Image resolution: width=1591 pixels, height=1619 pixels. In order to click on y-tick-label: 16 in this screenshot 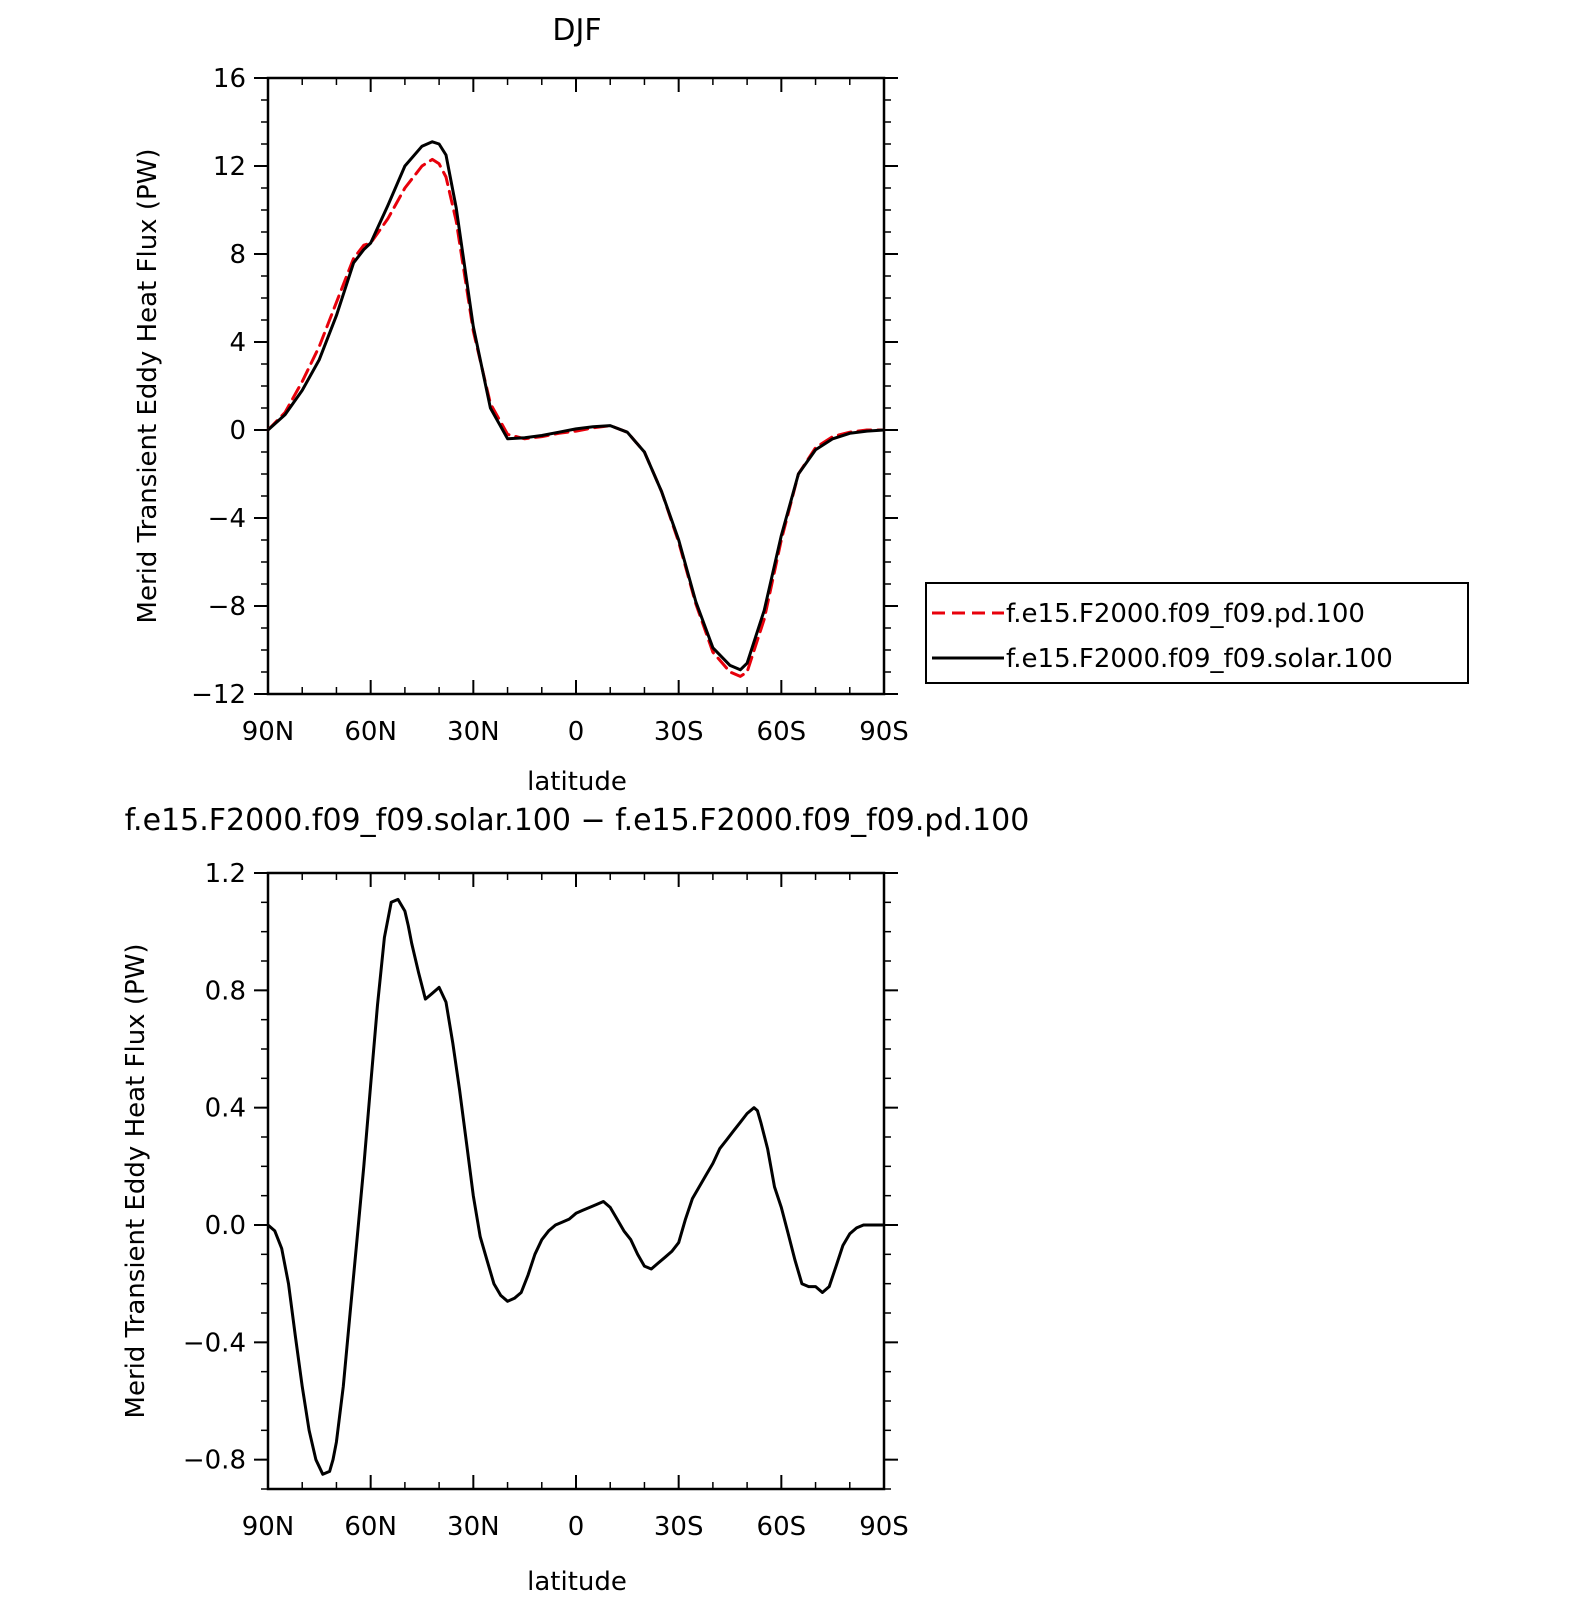, I will do `click(229, 79)`.